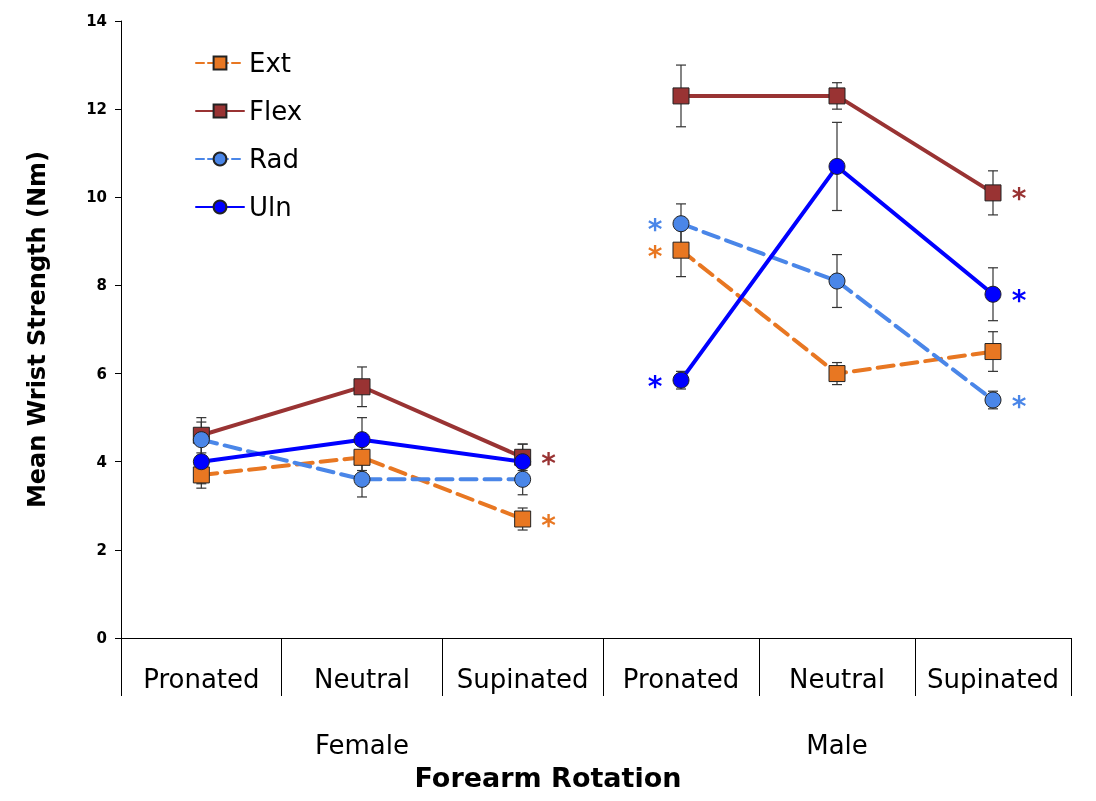  Describe the element at coordinates (274, 159) in the screenshot. I see `legend-label: Rad` at that location.